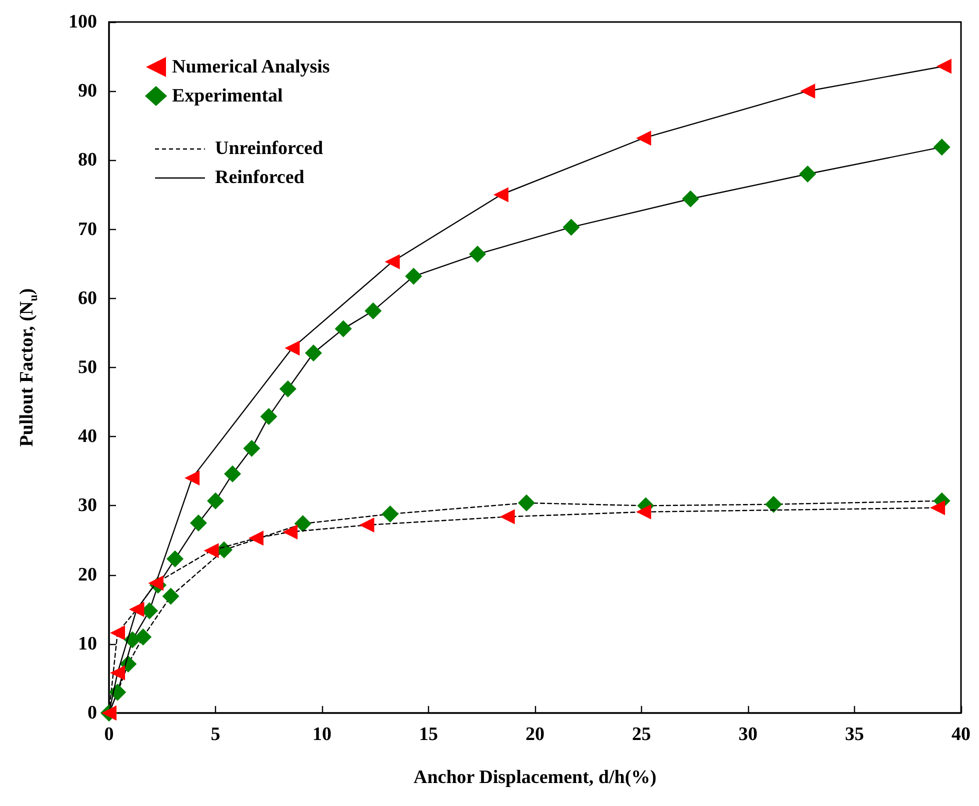  I want to click on x-axis-title: Anchor Displacement, d/h(%), so click(535, 777).